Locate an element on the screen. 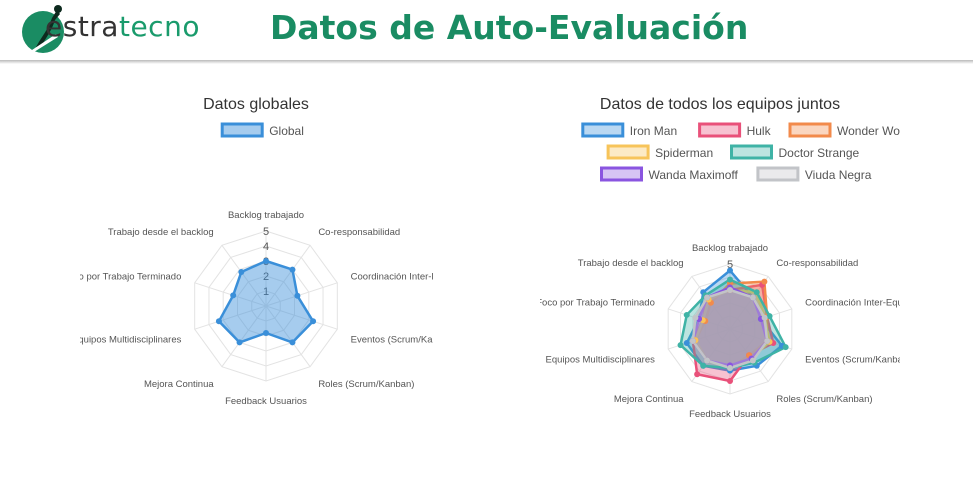 The image size is (973, 504). chart1-axis-label-4: Roles (Scrum/Kanban) is located at coordinates (824, 399).